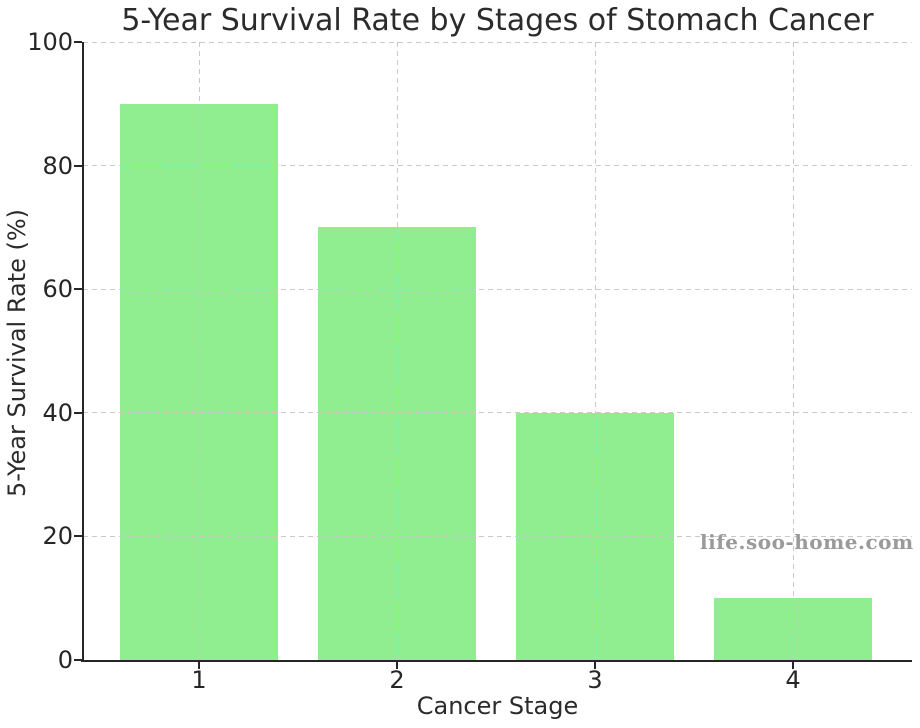 Image resolution: width=920 pixels, height=728 pixels. I want to click on y-tick-label-0: 0, so click(65, 660).